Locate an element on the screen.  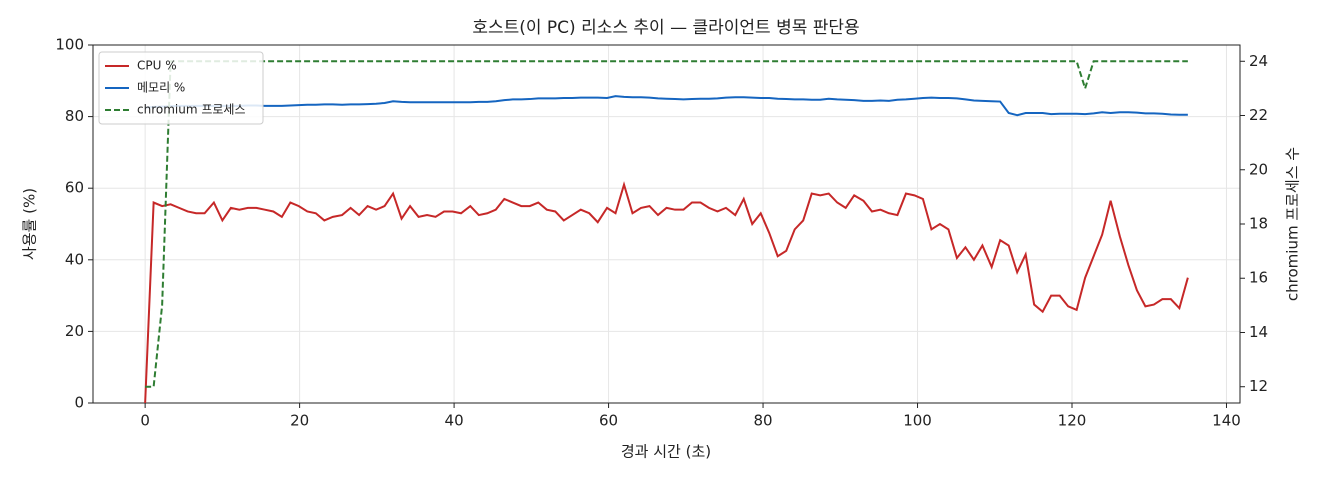
legend-label: chromium 프로세스 is located at coordinates (191, 110).